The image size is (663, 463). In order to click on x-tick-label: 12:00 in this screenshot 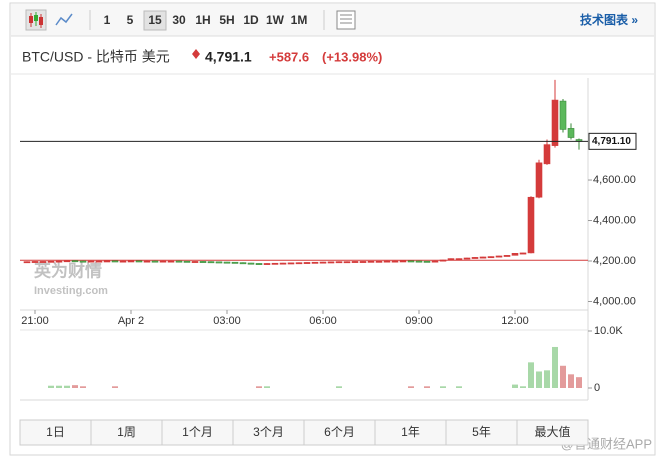, I will do `click(515, 321)`.